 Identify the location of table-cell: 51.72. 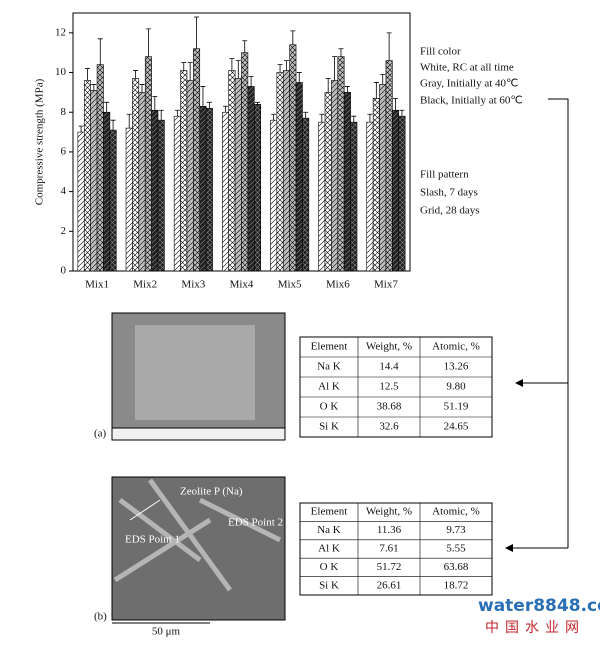
(389, 567).